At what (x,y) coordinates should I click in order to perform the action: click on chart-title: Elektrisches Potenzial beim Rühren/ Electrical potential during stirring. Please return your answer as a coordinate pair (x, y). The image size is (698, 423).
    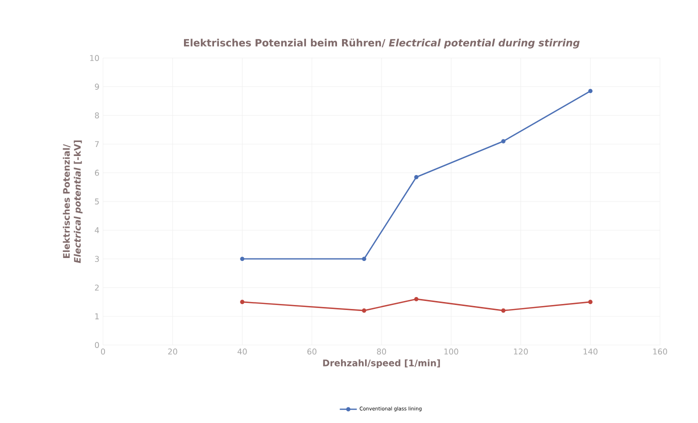
    Looking at the image, I should click on (382, 43).